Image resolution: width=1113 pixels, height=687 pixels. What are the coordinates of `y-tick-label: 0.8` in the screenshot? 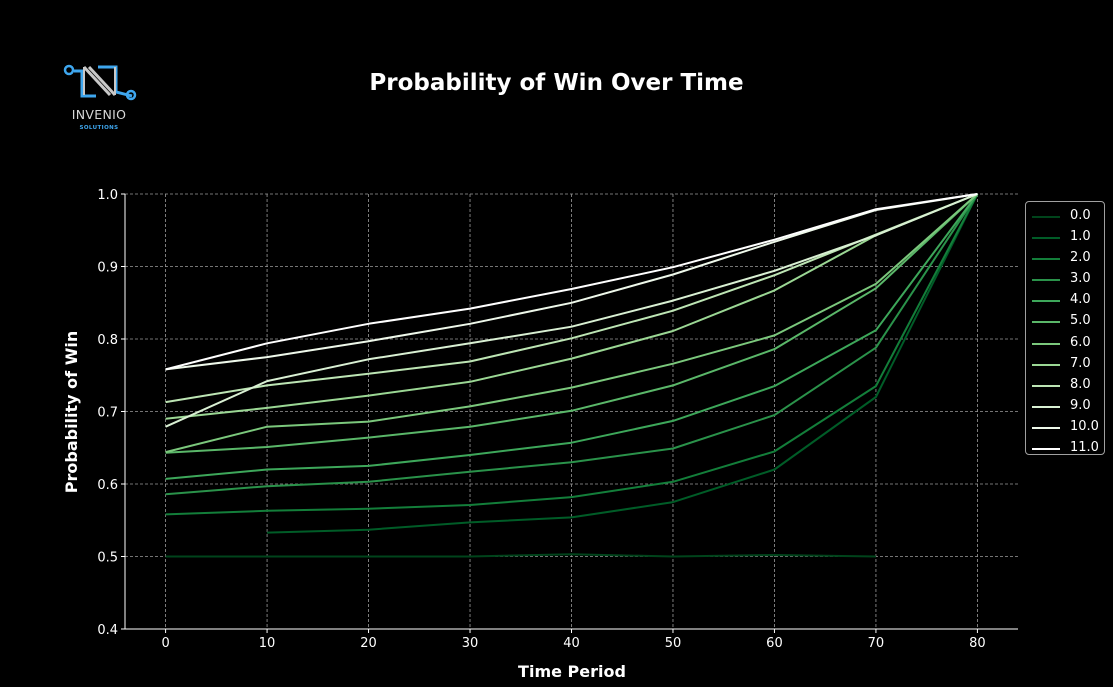 It's located at (107, 340).